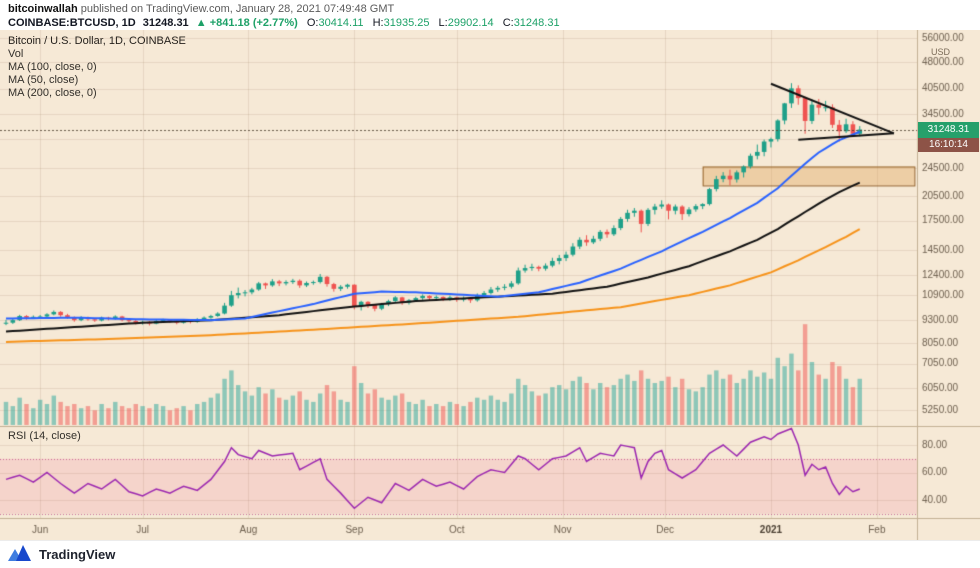 Image resolution: width=980 pixels, height=568 pixels. I want to click on legend-volume: Vol, so click(16, 54).